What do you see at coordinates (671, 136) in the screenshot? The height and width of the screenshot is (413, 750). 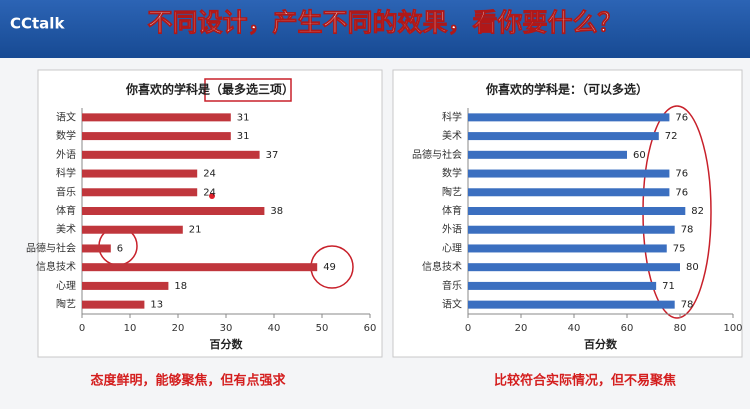 I see `value-label: 72` at bounding box center [671, 136].